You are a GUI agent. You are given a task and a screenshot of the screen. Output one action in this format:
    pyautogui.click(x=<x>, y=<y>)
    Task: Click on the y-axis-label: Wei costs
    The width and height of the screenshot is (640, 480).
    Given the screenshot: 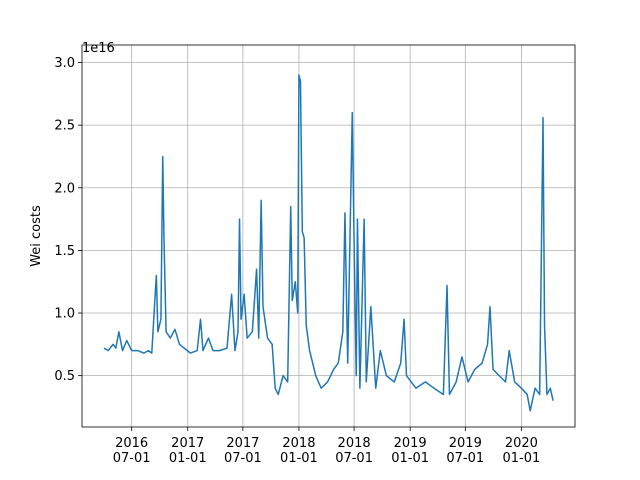 What is the action you would take?
    pyautogui.click(x=36, y=236)
    